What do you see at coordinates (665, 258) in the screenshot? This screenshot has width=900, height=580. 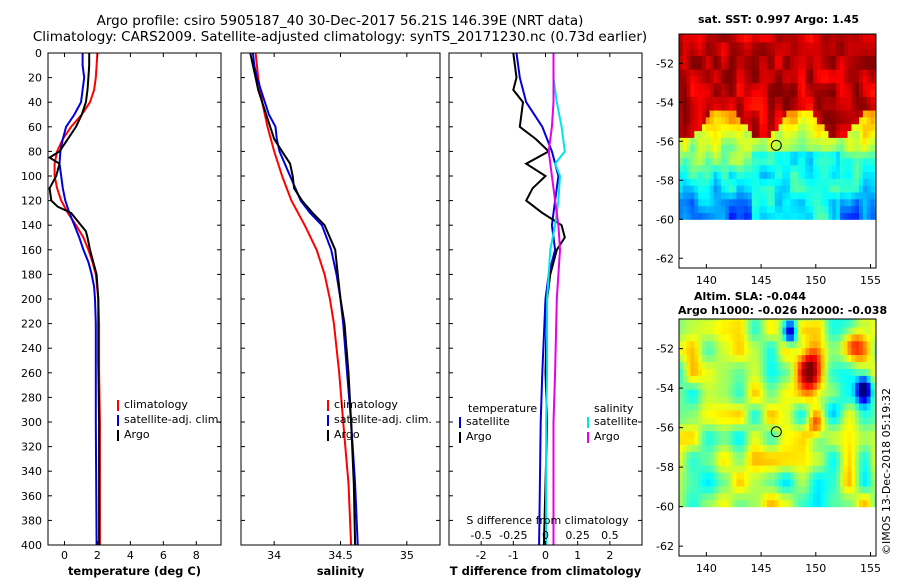 I see `map-ytick-label: -62` at bounding box center [665, 258].